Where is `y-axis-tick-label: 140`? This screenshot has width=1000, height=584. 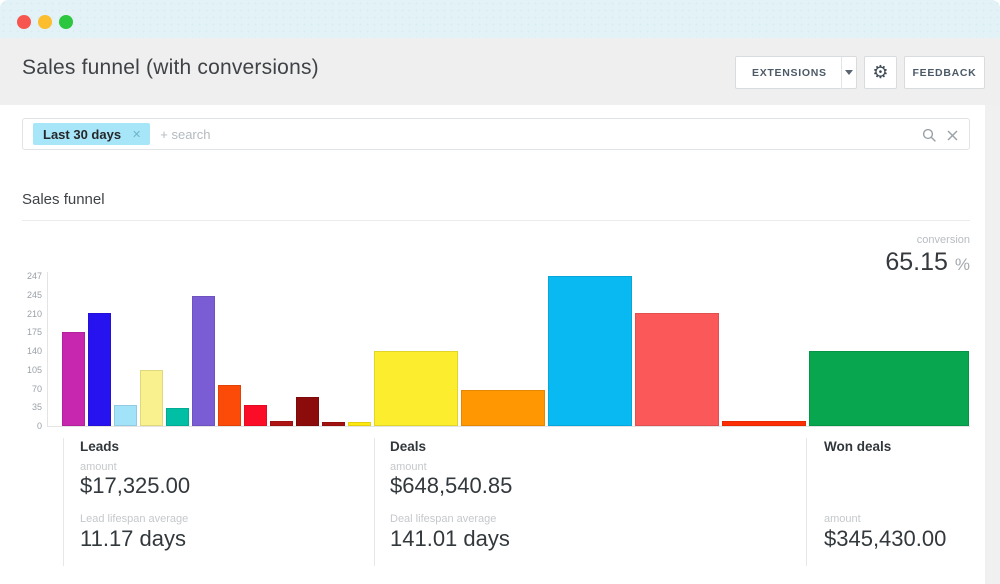
y-axis-tick-label: 140 is located at coordinates (34, 351).